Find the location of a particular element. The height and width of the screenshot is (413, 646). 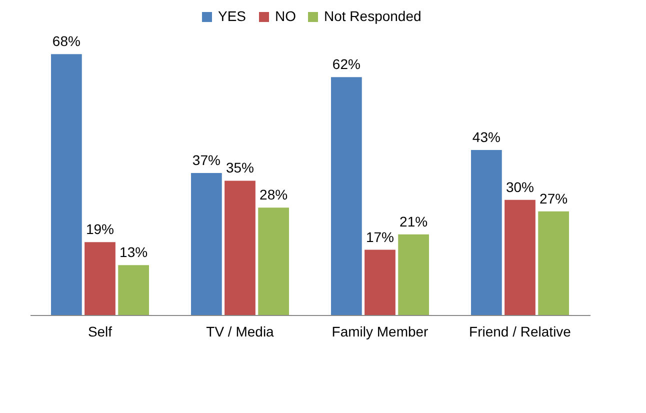

x-tick-label: Self is located at coordinates (100, 332).